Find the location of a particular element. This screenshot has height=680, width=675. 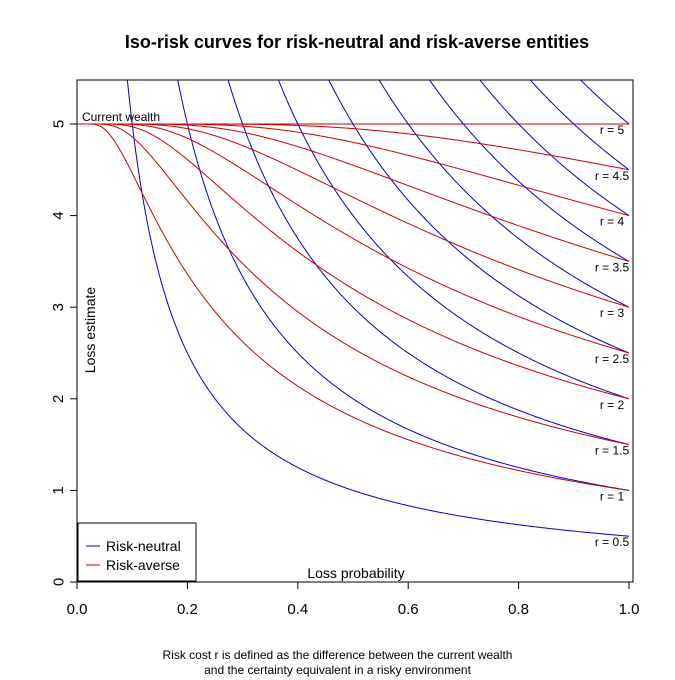

y-tick-label: 0 is located at coordinates (58, 582).